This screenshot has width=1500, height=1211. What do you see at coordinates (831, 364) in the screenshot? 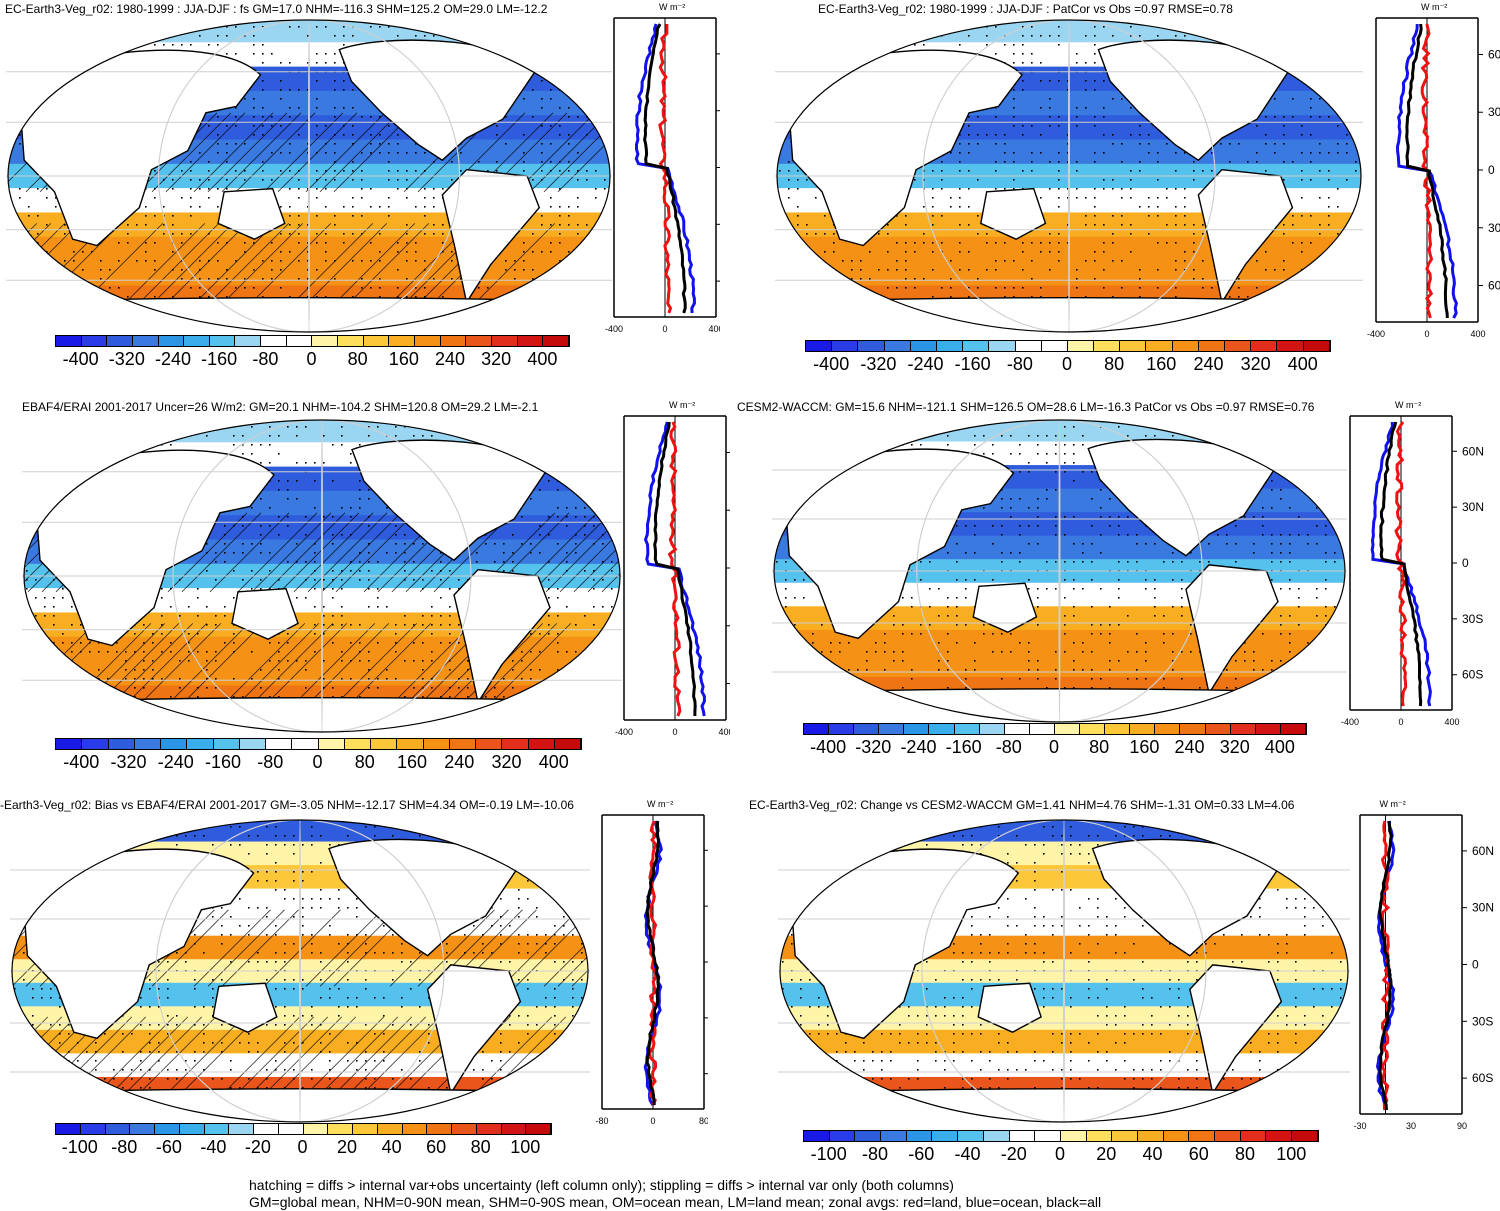
I see `colorbar-label: -400` at bounding box center [831, 364].